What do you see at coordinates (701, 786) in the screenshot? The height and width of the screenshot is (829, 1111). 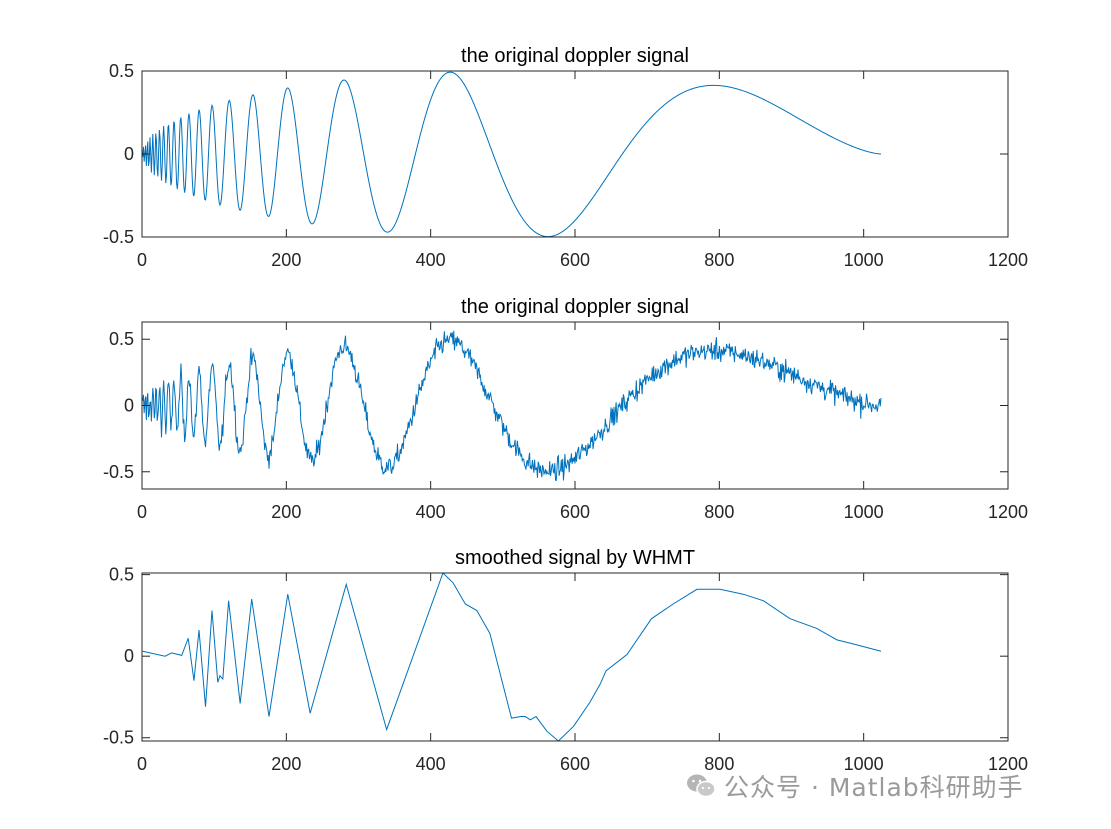 I see `wechat-icon` at bounding box center [701, 786].